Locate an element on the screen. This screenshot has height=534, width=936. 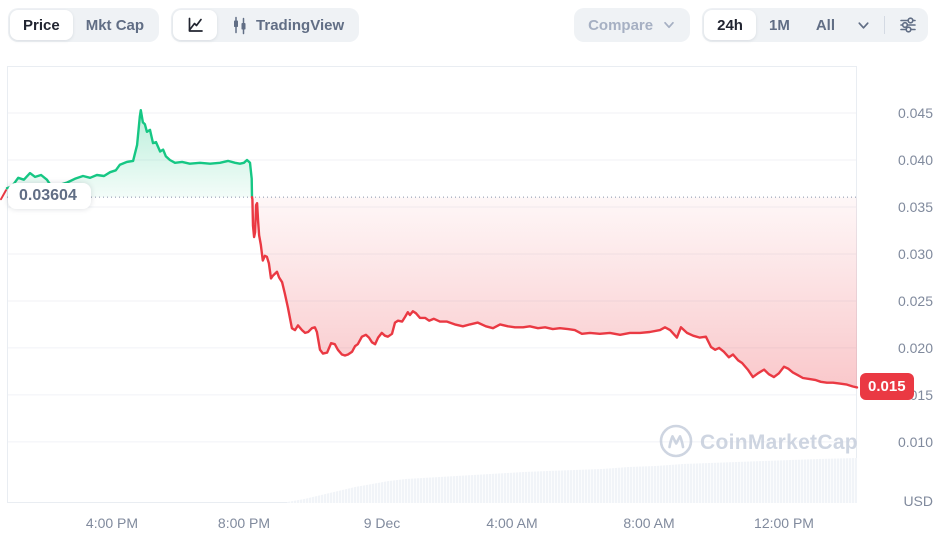
watermark-label: CoinMarketCap is located at coordinates (779, 442).